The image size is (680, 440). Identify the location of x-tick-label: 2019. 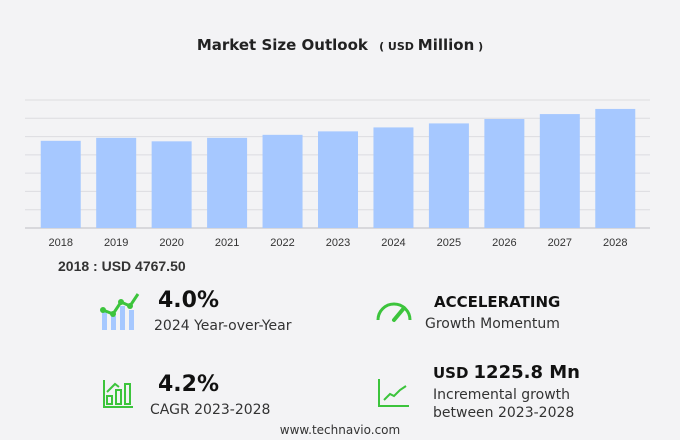
(116, 243).